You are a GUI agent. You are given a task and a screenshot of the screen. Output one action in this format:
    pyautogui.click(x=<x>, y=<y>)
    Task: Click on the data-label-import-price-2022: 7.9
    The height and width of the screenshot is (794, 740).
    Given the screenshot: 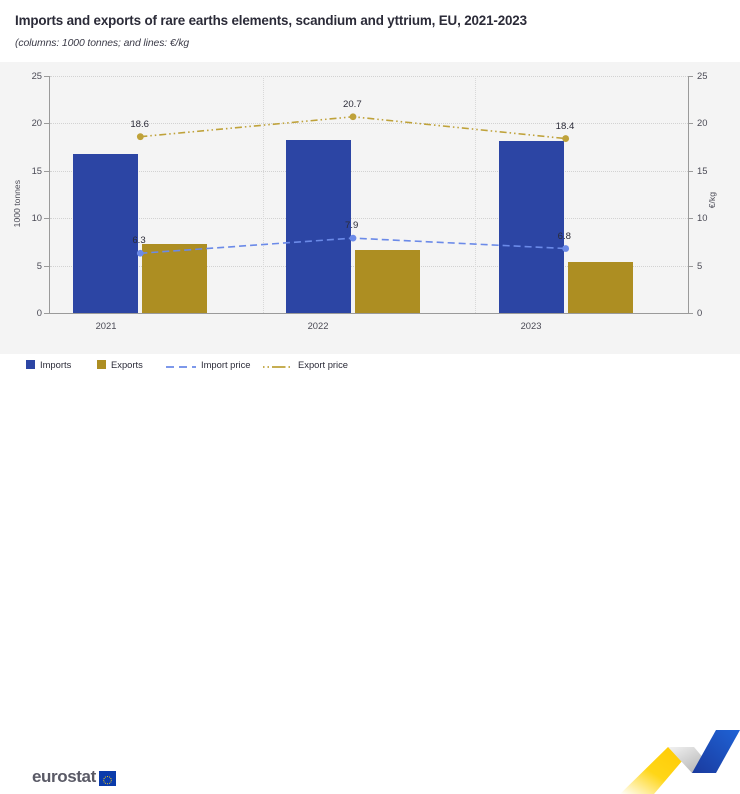 What is the action you would take?
    pyautogui.click(x=352, y=226)
    